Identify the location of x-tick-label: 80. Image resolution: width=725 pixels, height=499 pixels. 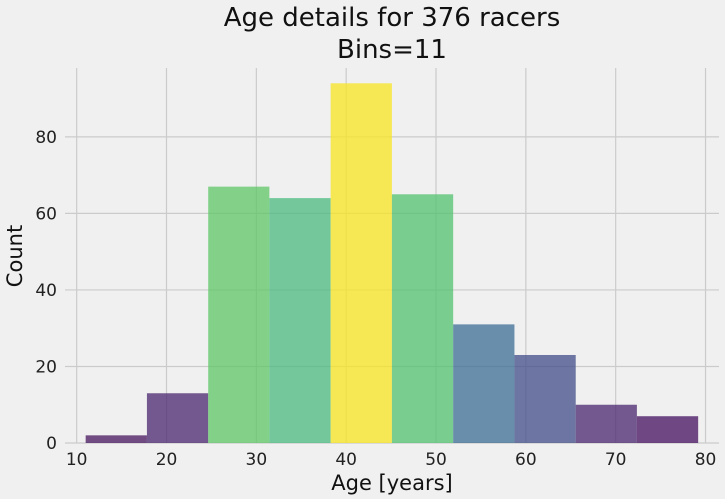
(706, 460).